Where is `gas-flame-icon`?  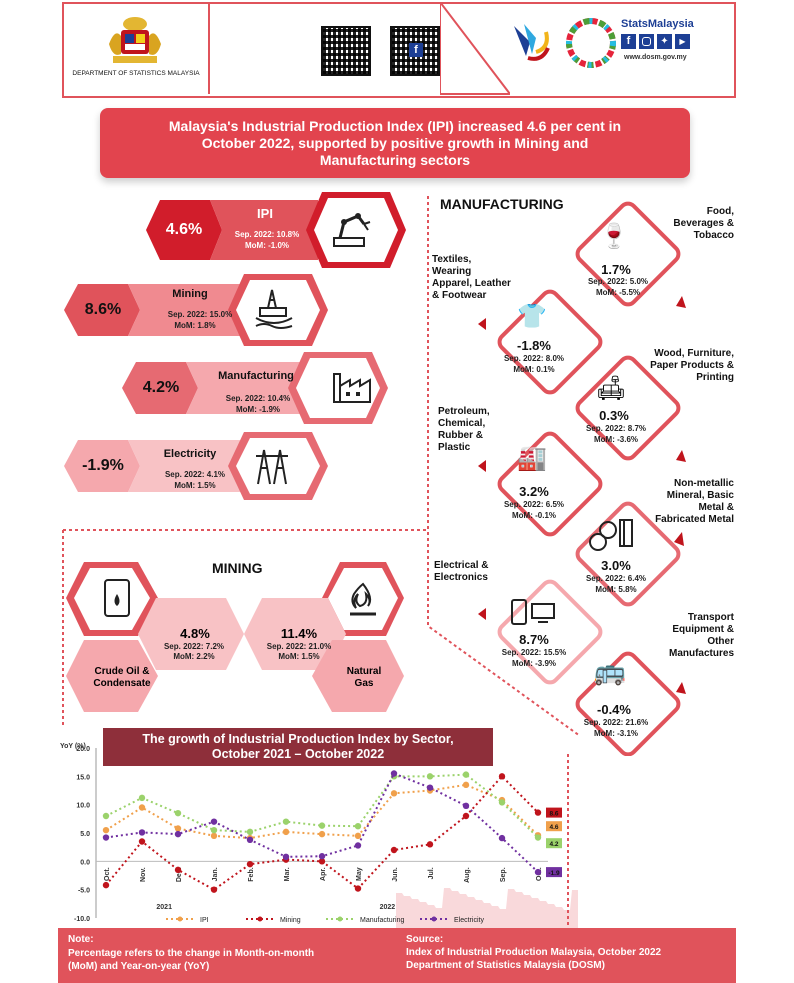
gas-flame-icon is located at coordinates (363, 599).